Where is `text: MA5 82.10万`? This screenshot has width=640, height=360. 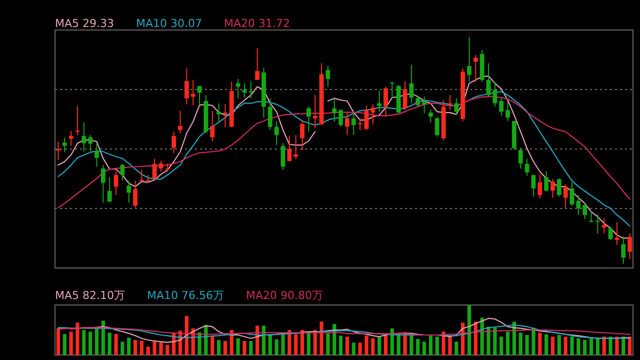
text: MA5 82.10万 is located at coordinates (90, 295).